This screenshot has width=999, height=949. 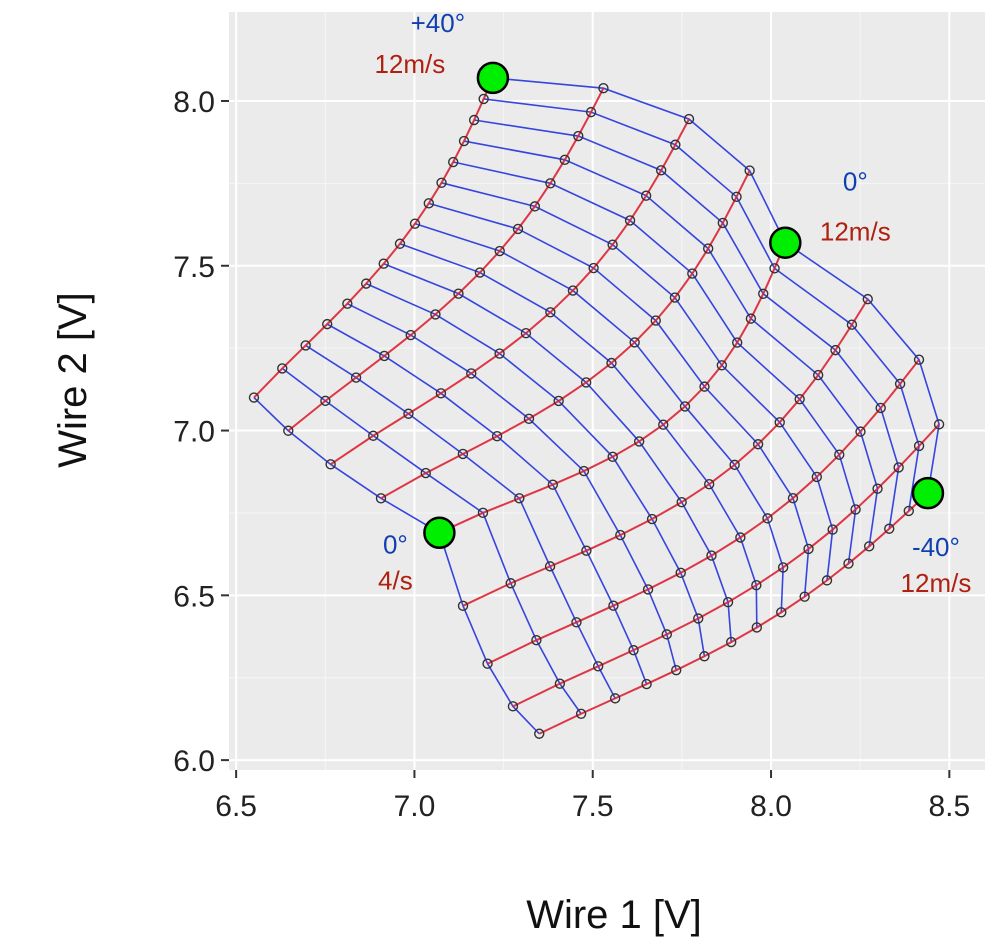 What do you see at coordinates (236, 806) in the screenshot?
I see `x-tick-label: 6.5` at bounding box center [236, 806].